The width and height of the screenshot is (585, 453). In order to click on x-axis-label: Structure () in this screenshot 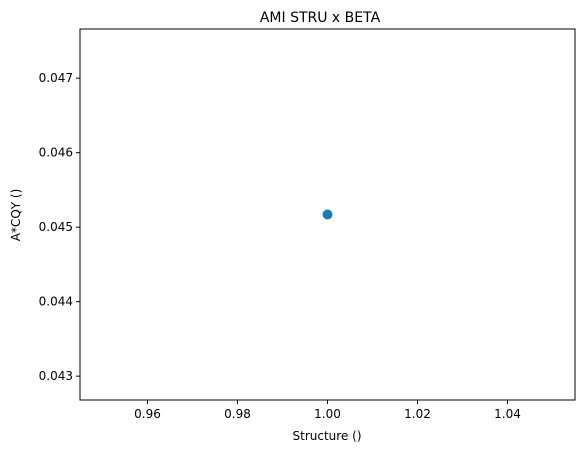, I will do `click(327, 436)`.